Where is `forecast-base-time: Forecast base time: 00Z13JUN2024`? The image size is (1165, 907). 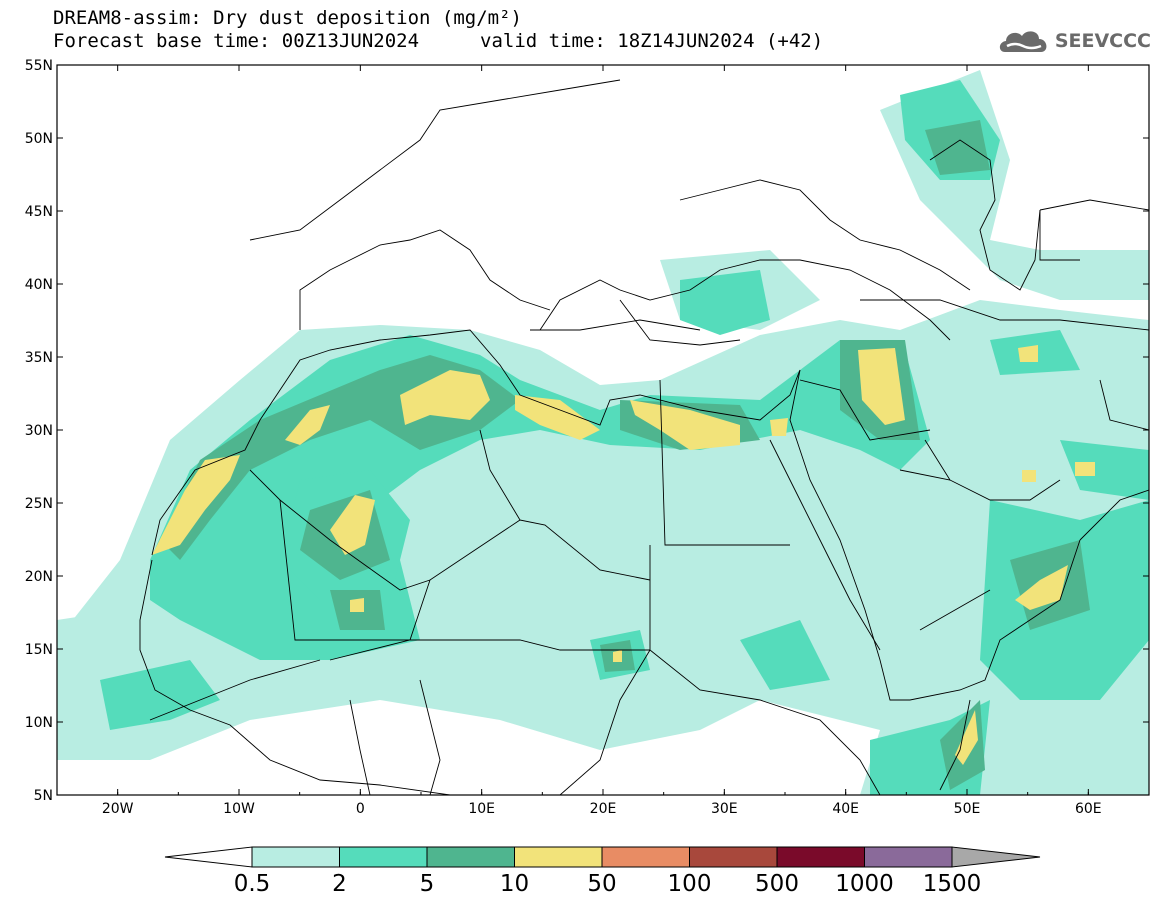 forecast-base-time: Forecast base time: 00Z13JUN2024 is located at coordinates (236, 41).